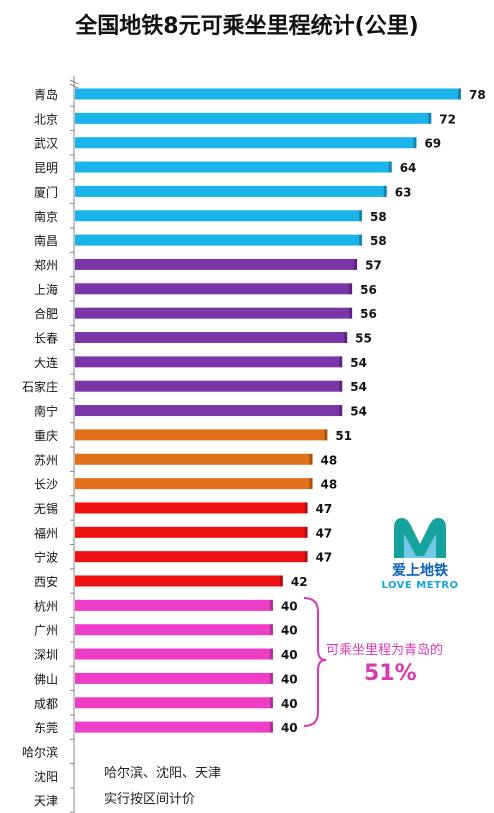 The image size is (494, 813). Describe the element at coordinates (74, 84) in the screenshot. I see `axis-break-mark` at that location.